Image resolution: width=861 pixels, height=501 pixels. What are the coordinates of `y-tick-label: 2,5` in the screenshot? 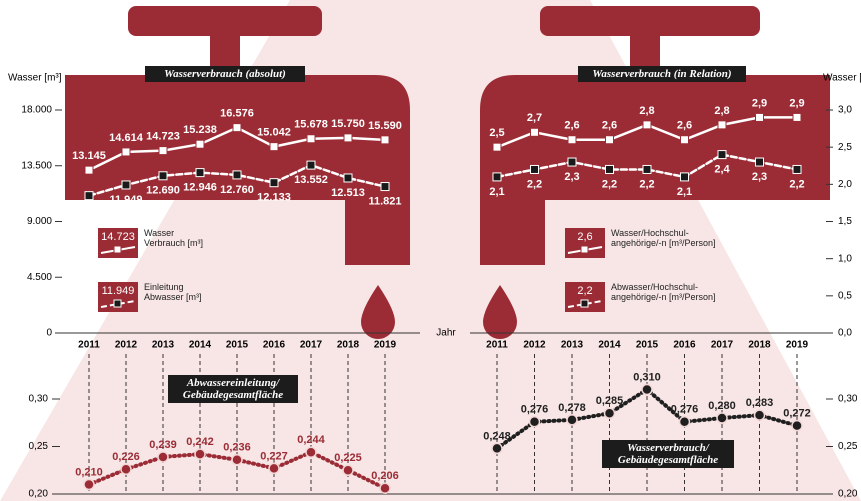 It's located at (845, 147).